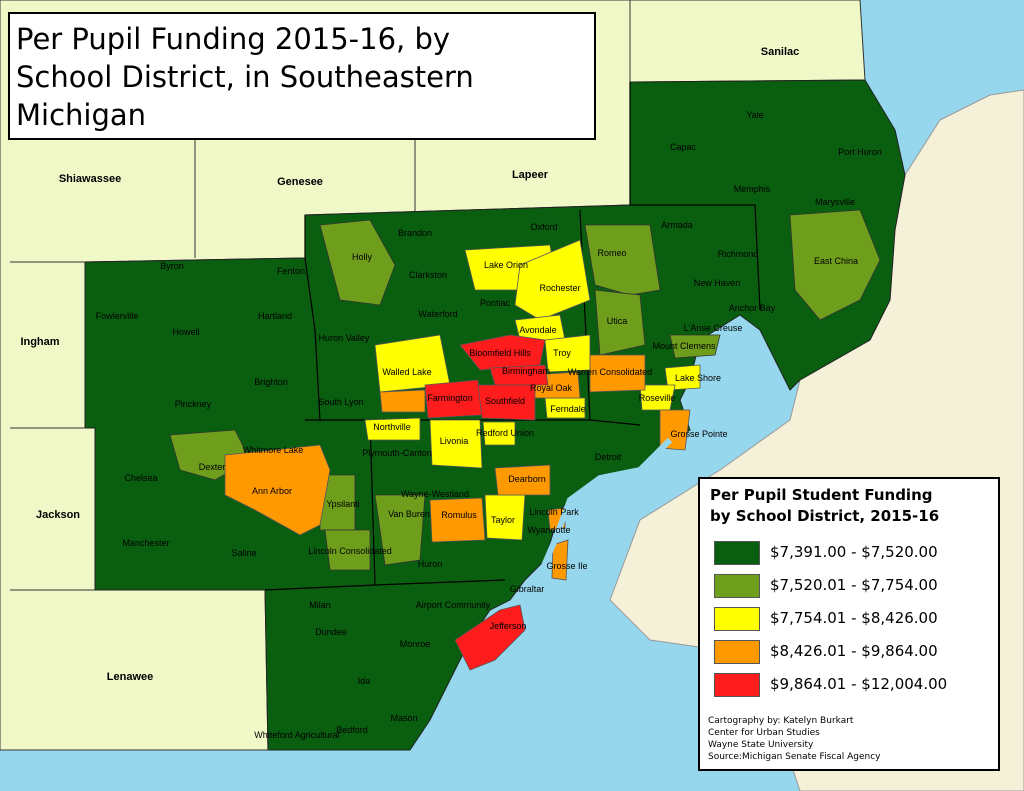 The width and height of the screenshot is (1024, 791). Describe the element at coordinates (428, 275) in the screenshot. I see `district-label: Clarkston` at that location.